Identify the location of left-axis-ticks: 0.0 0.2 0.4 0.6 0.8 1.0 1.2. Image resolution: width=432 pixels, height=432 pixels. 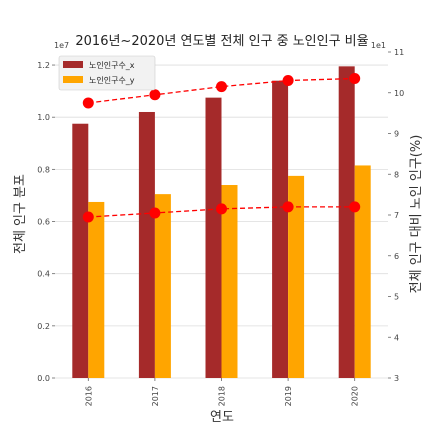
(46, 222).